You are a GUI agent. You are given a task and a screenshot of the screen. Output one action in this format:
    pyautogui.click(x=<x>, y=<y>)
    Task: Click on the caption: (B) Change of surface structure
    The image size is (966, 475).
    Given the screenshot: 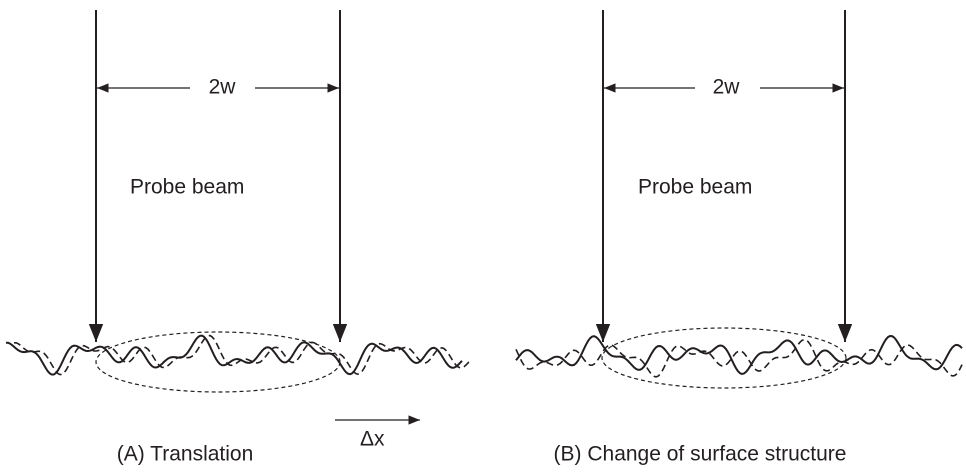 What is the action you would take?
    pyautogui.click(x=700, y=454)
    